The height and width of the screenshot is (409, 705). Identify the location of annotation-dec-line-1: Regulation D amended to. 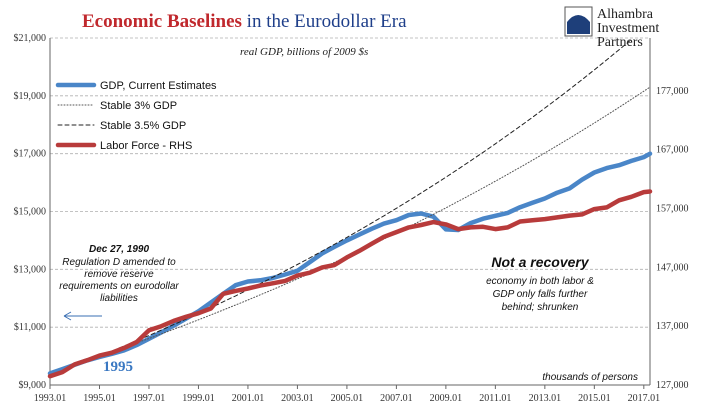
(119, 262).